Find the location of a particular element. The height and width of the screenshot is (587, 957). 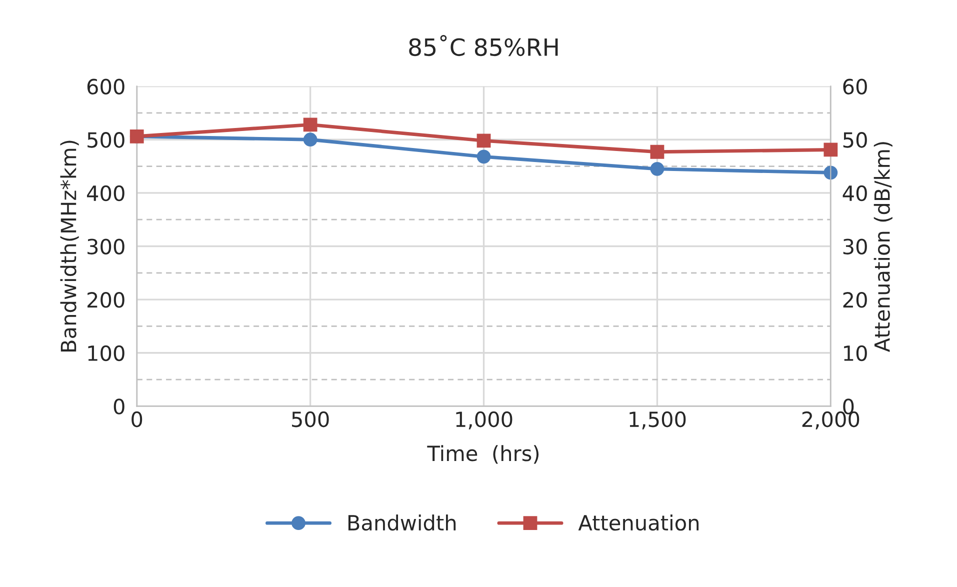

y2-tick-label: 20 is located at coordinates (855, 300).